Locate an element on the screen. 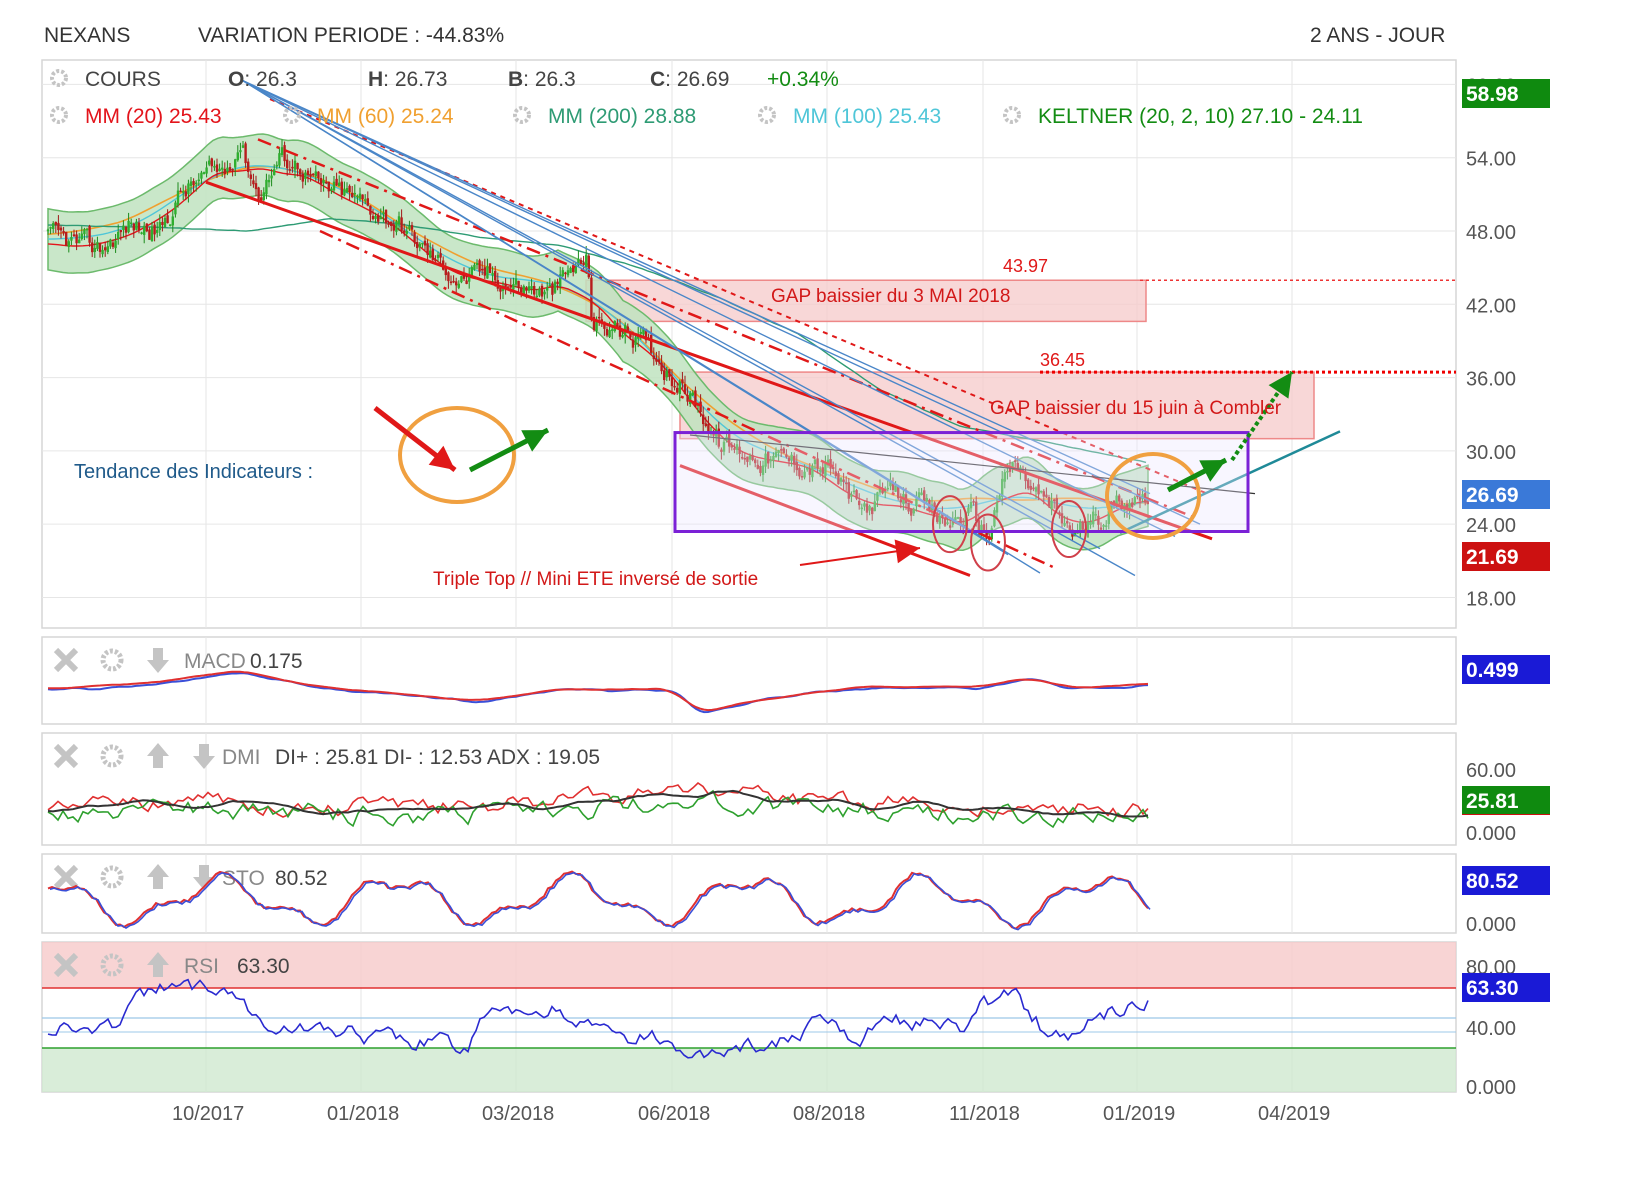 The image size is (1632, 1190). indicator-legend: MM (200) 28.88 is located at coordinates (622, 116).